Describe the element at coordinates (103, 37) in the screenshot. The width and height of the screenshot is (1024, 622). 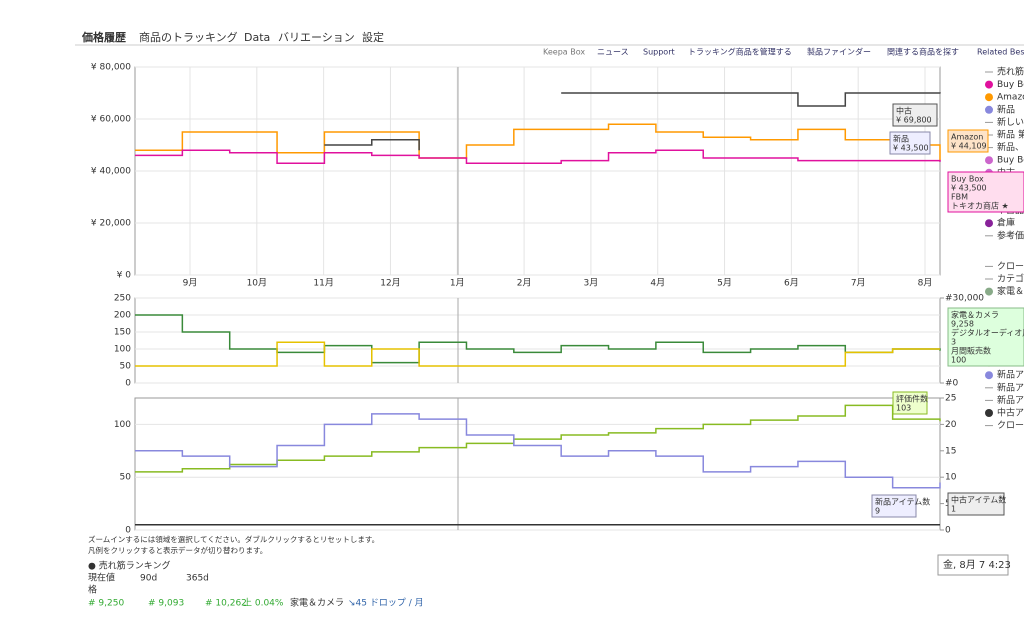
I see `tab: 価格履歴` at that location.